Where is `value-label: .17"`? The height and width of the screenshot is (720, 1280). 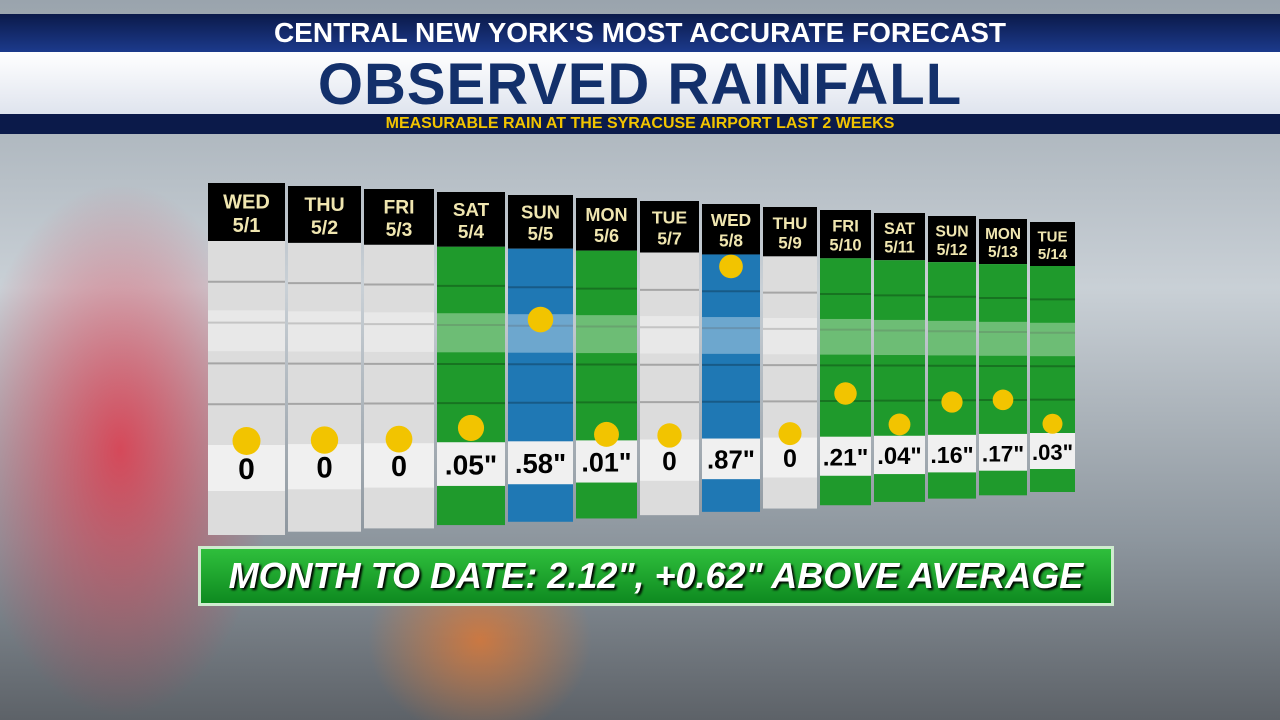
value-label: .17" is located at coordinates (1003, 453).